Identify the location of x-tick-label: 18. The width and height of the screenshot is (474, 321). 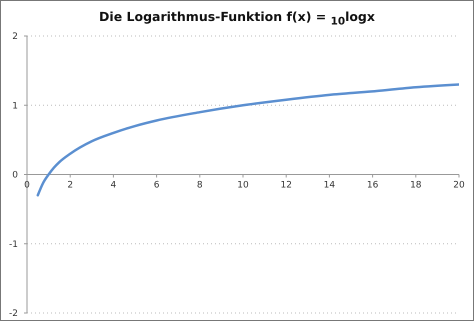
(416, 185).